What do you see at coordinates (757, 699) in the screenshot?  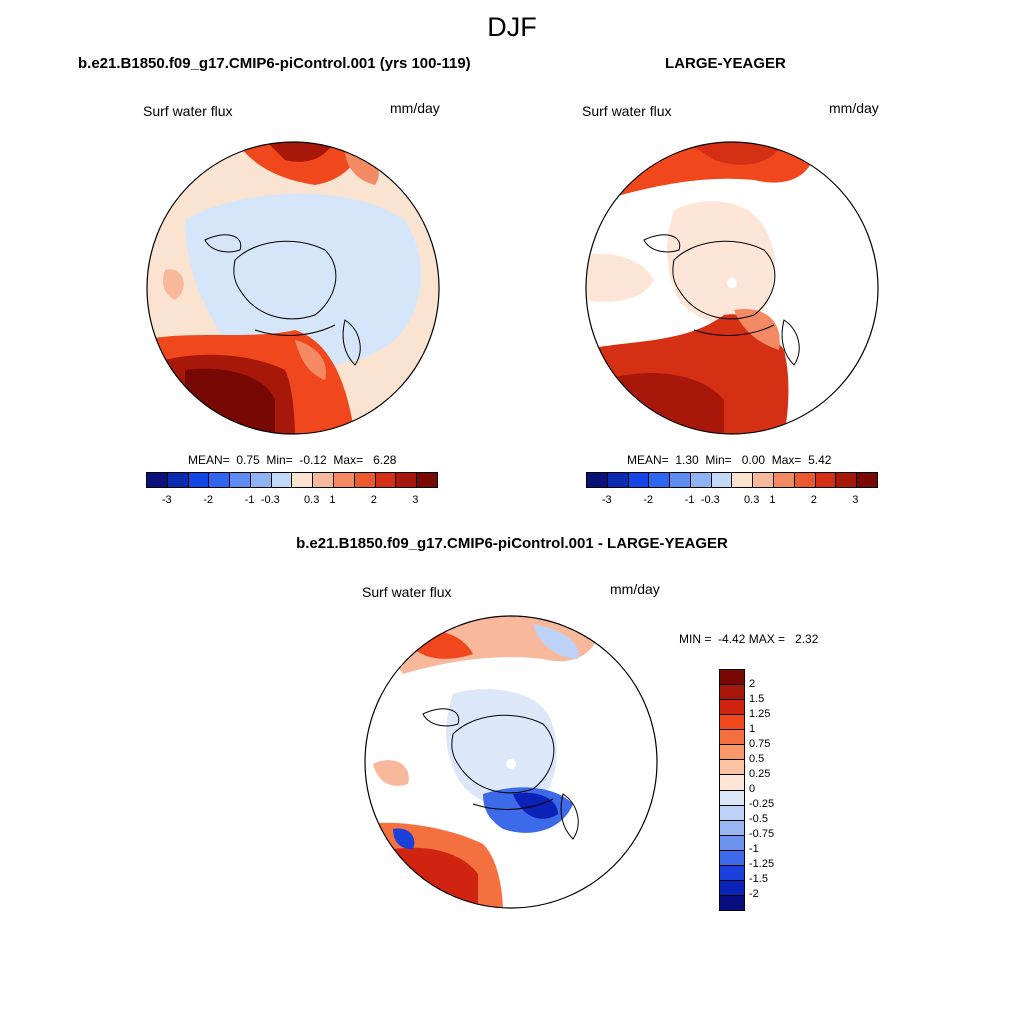 I see `colorbar-tick-label: 1.5` at bounding box center [757, 699].